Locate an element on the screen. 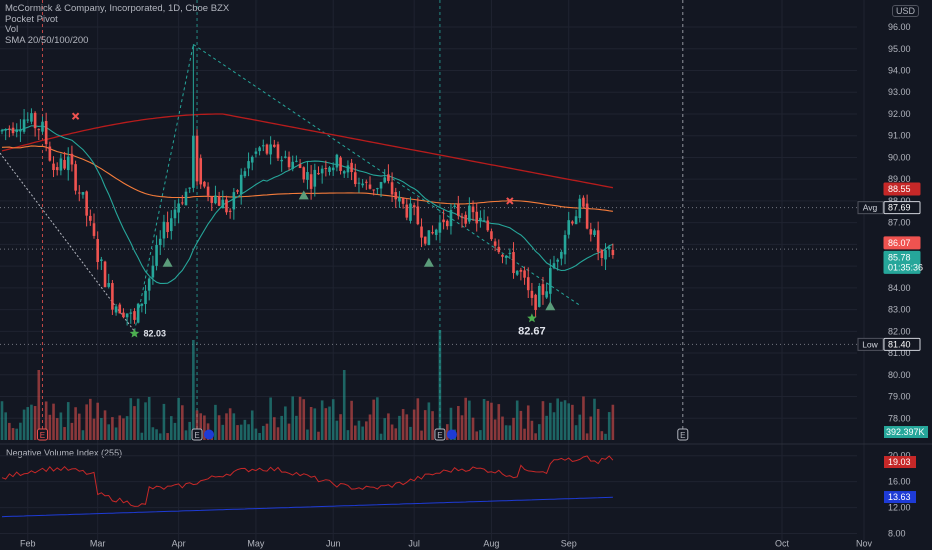 This screenshot has height=550, width=932. indicator-axis-label: 20.00 is located at coordinates (899, 456).